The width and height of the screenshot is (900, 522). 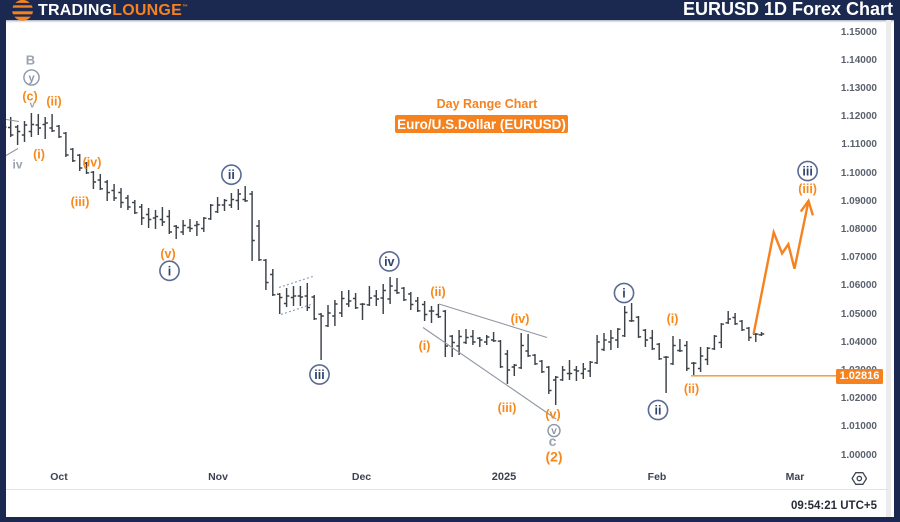 I want to click on svg-text: (c), so click(x=29, y=97).